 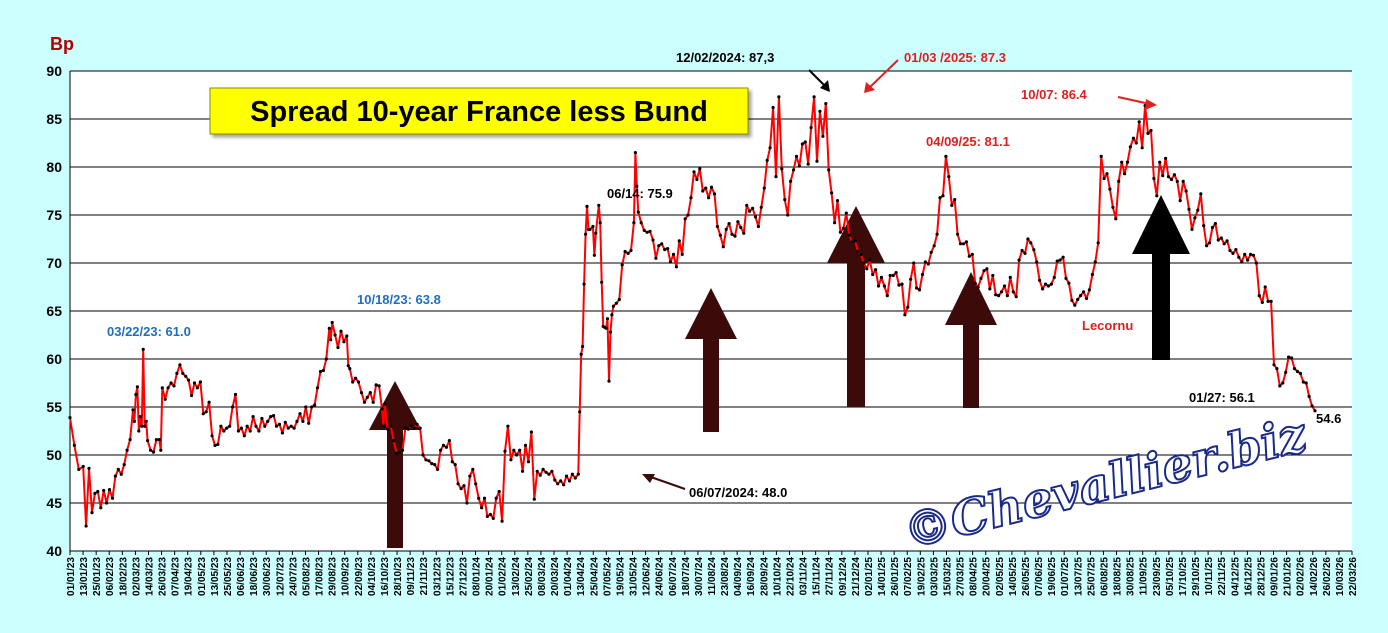 I want to click on x-tick-label: 22/09/23, so click(x=359, y=576).